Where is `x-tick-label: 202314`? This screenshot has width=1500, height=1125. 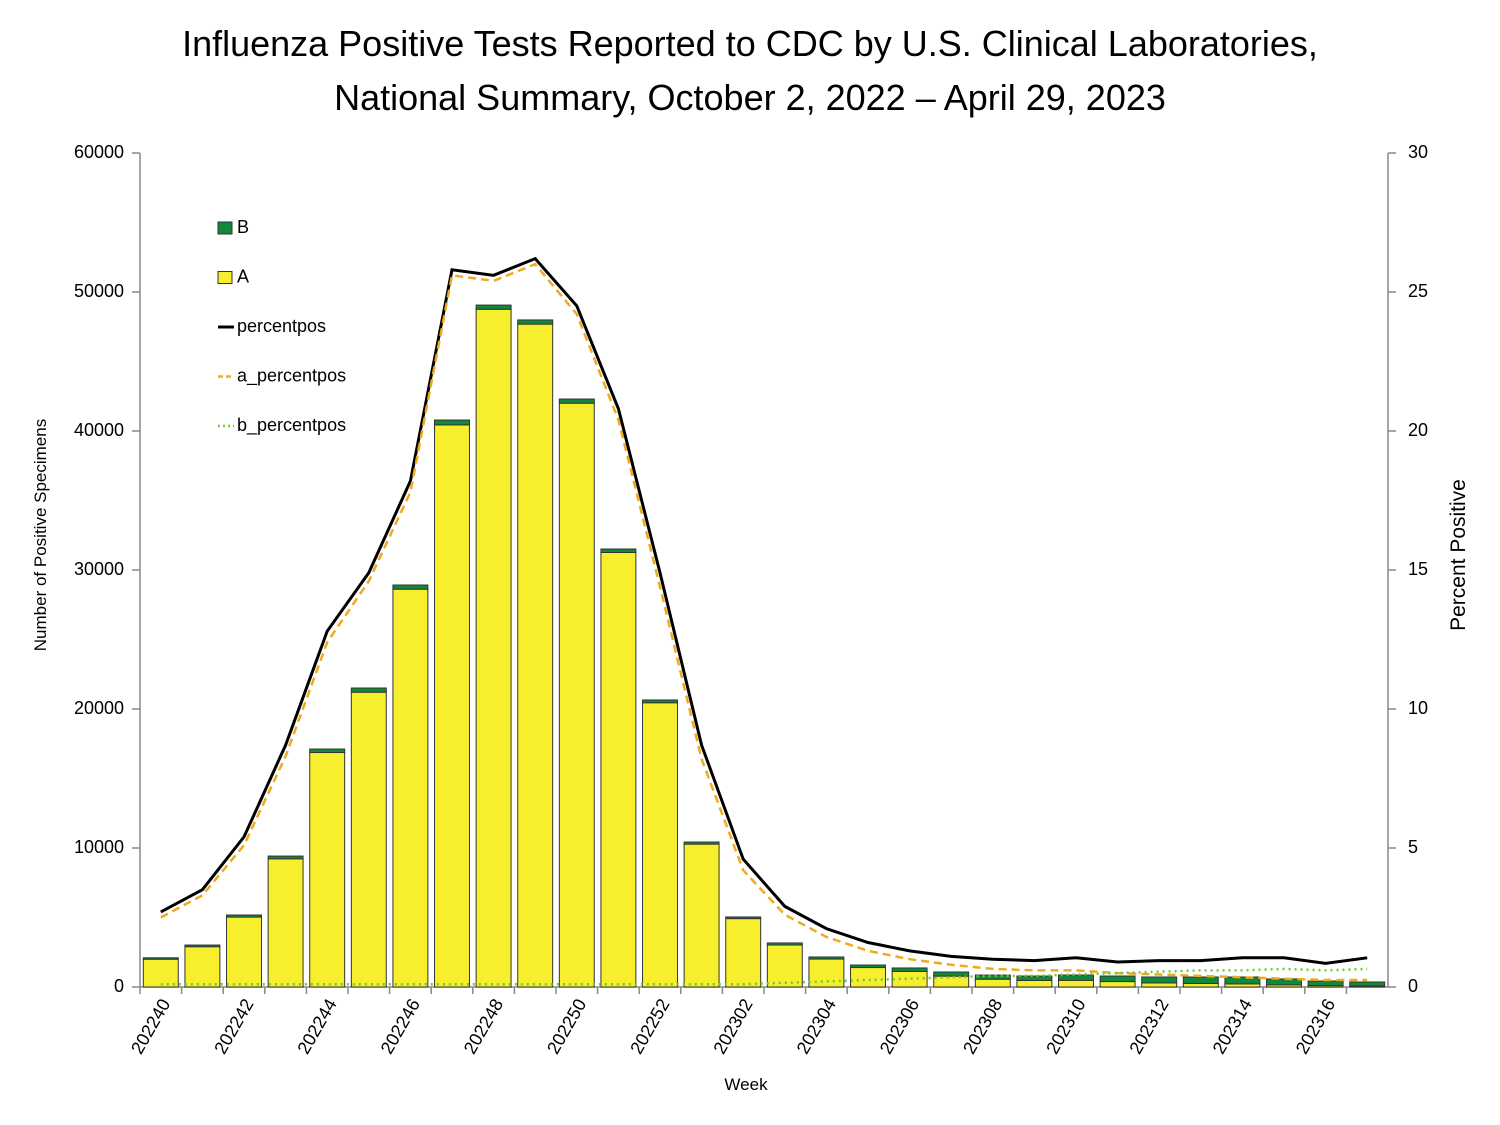
x-tick-label: 202314 is located at coordinates (1232, 1026).